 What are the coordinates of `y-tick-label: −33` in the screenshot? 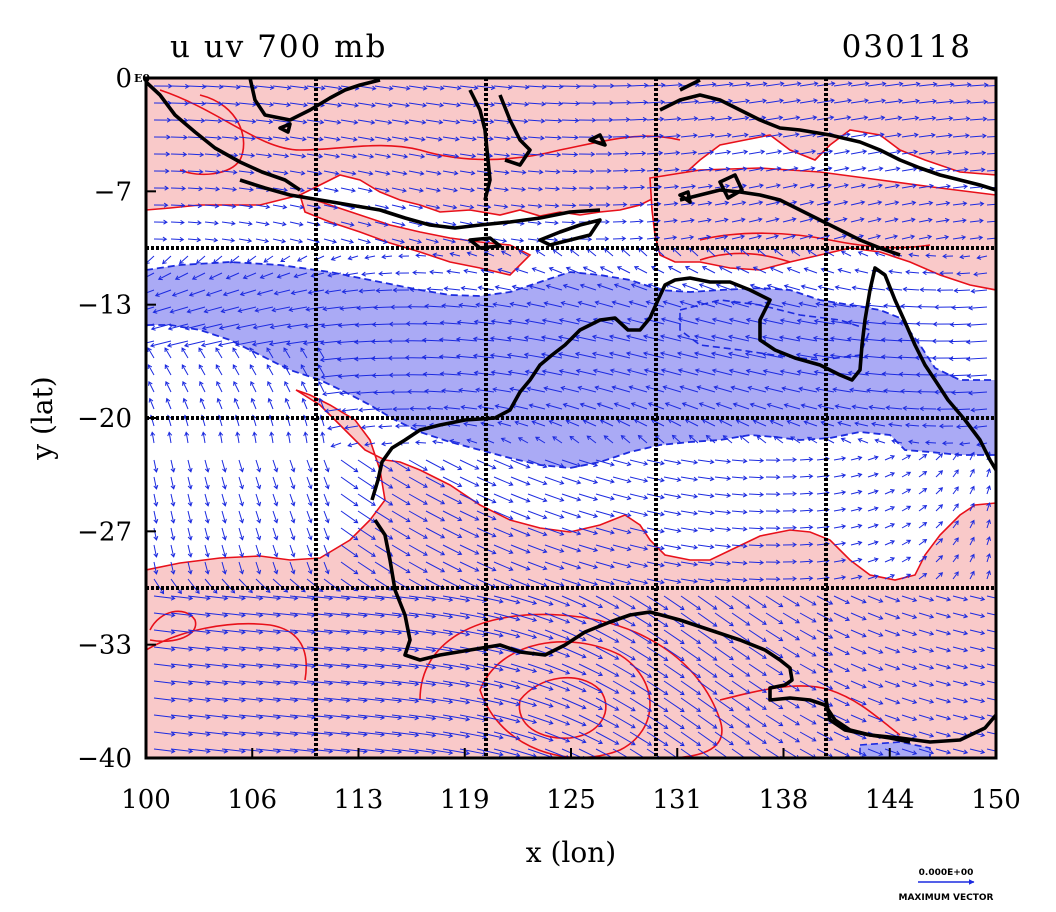 It's located at (104, 646).